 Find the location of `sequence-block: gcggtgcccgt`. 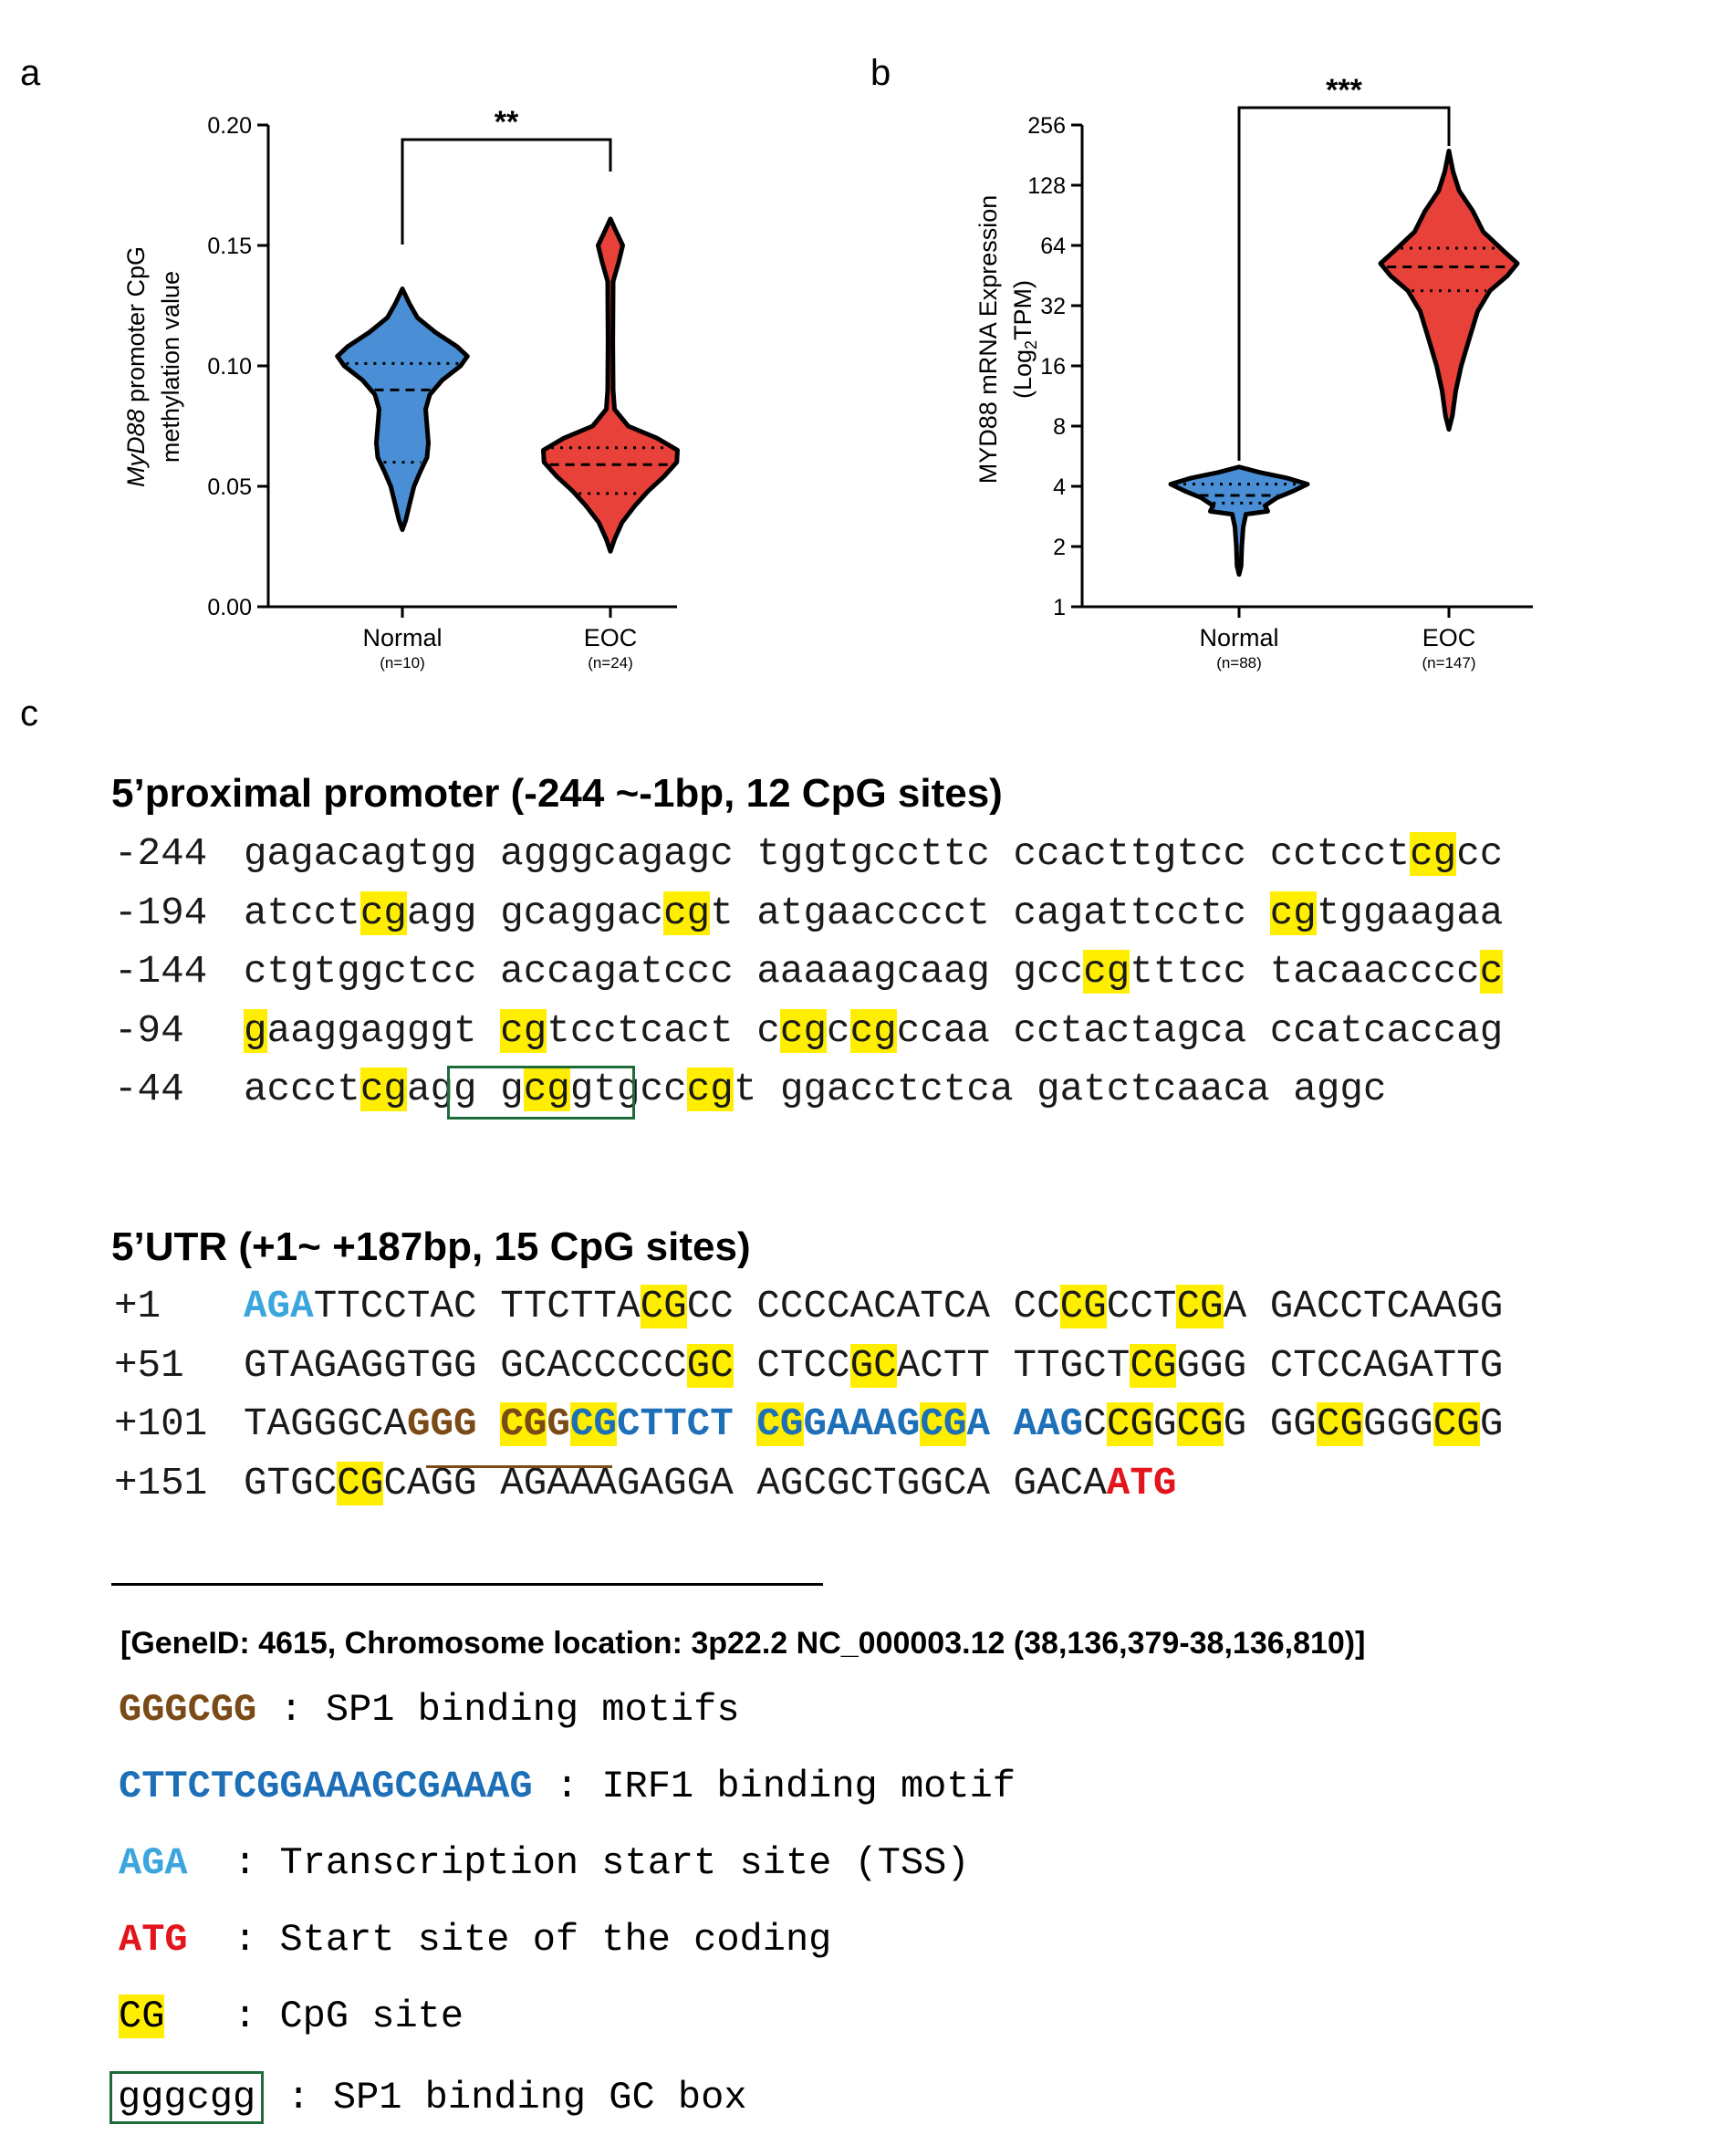

sequence-block: gcggtgcccgt is located at coordinates (628, 1090).